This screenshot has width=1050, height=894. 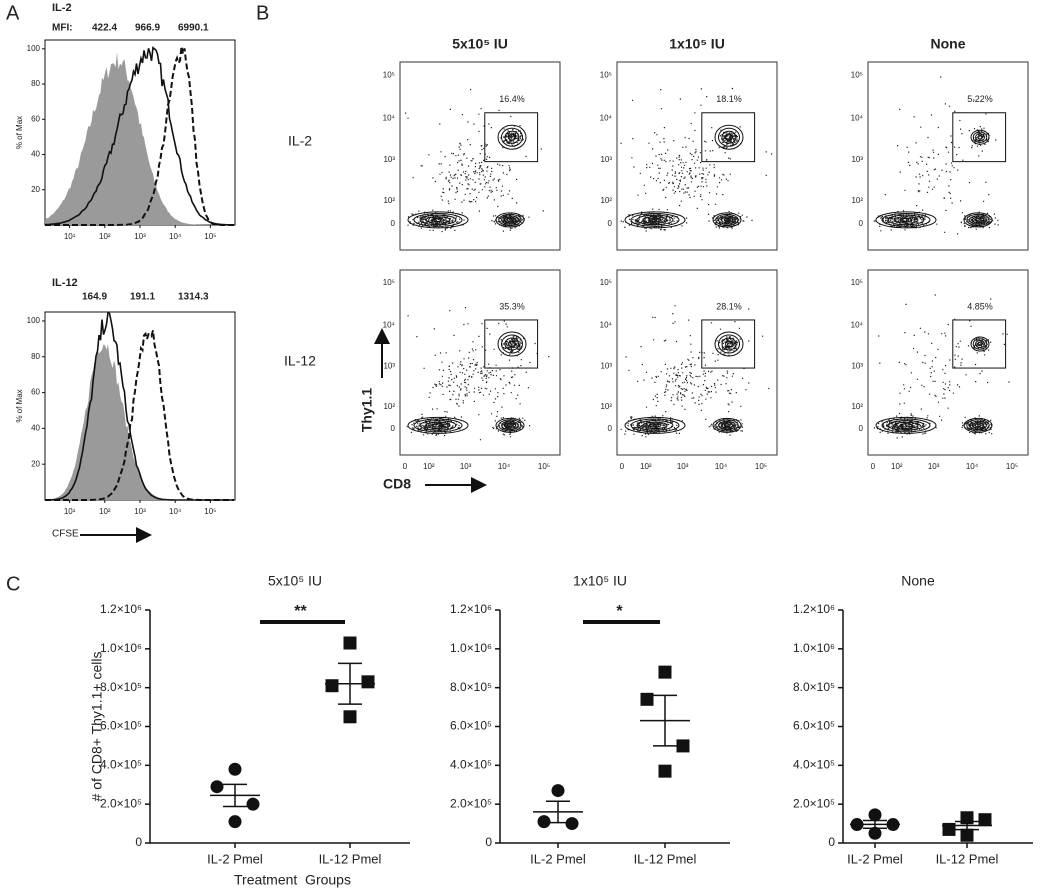 I want to click on mfi-value: 1314.3, so click(x=193, y=297).